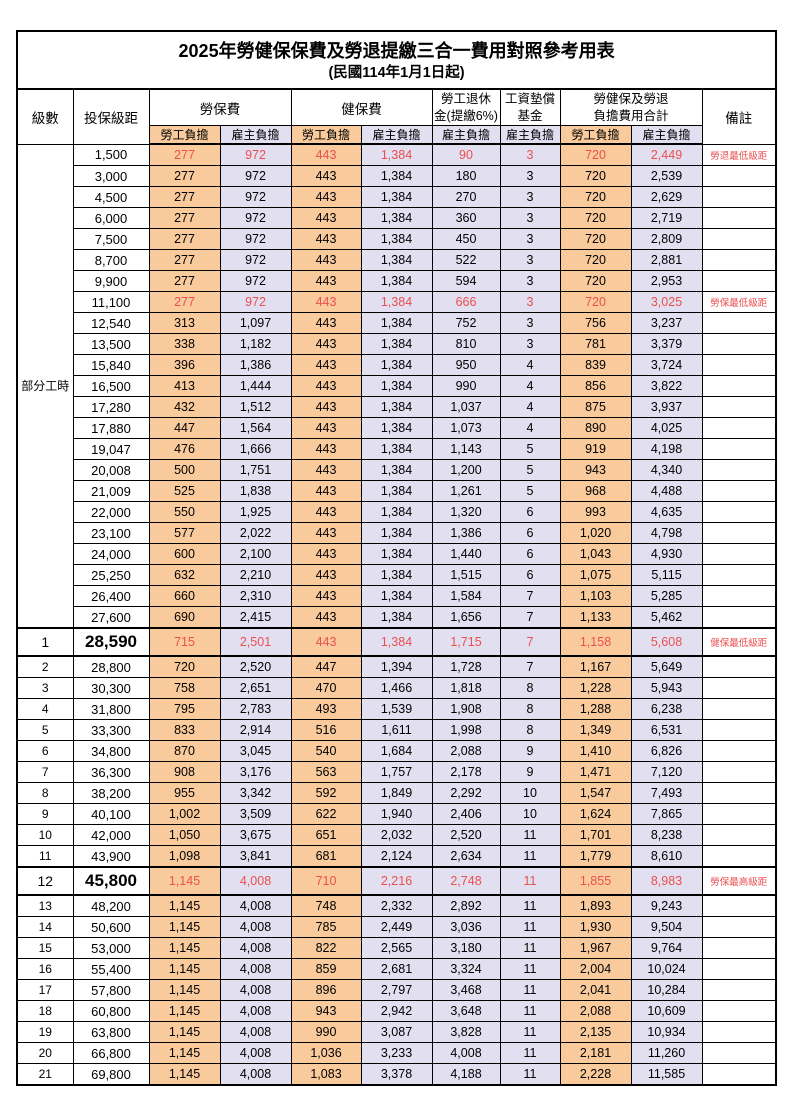 This screenshot has height=1120, width=791. I want to click on pension-employer-cell: 522, so click(466, 260).